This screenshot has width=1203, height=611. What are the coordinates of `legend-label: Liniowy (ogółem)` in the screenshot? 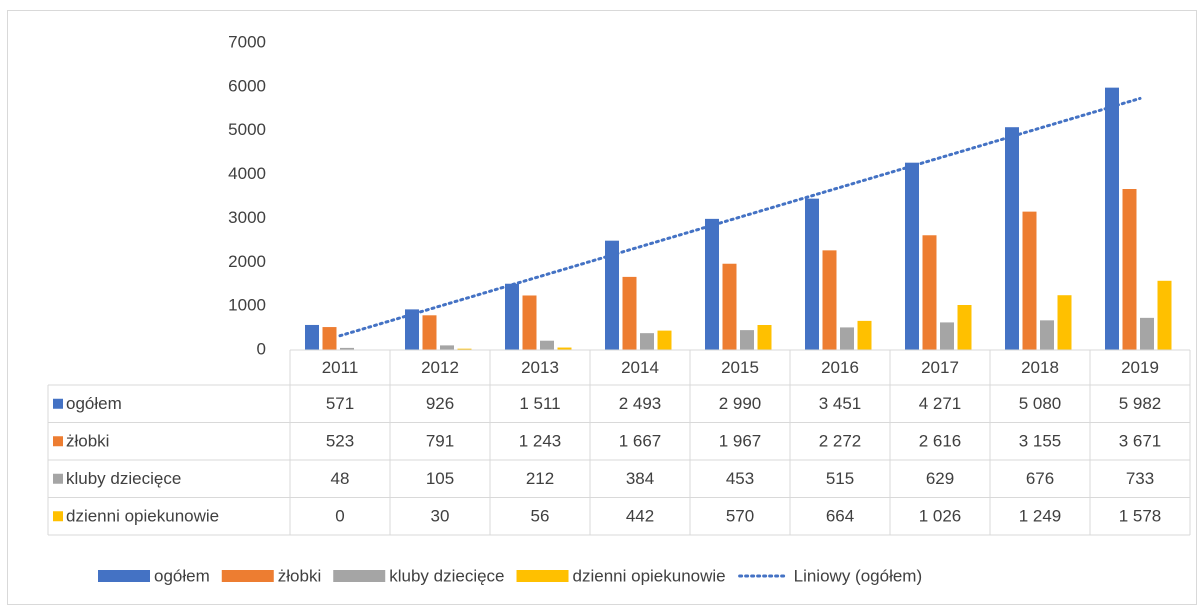 It's located at (858, 575).